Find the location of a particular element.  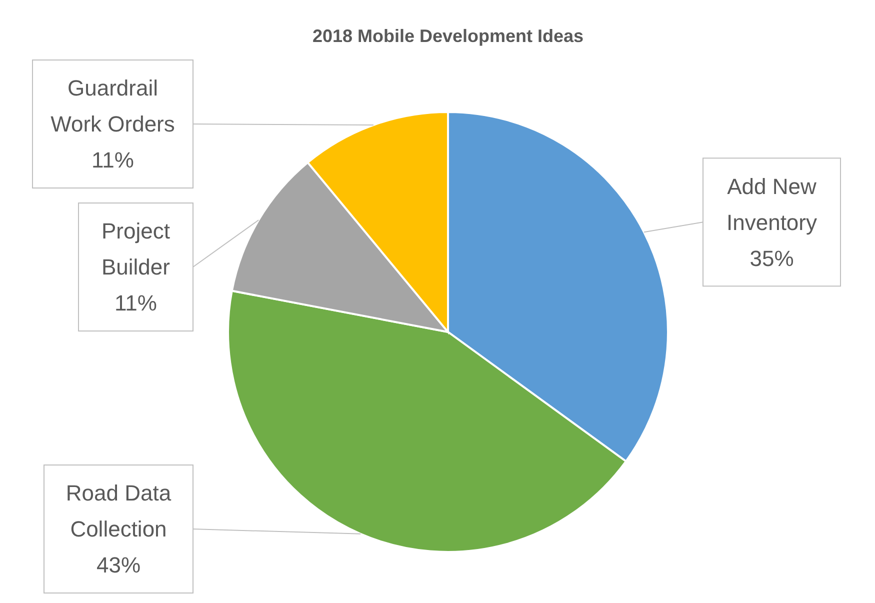

slice-label: Road Data Collection is located at coordinates (119, 511).